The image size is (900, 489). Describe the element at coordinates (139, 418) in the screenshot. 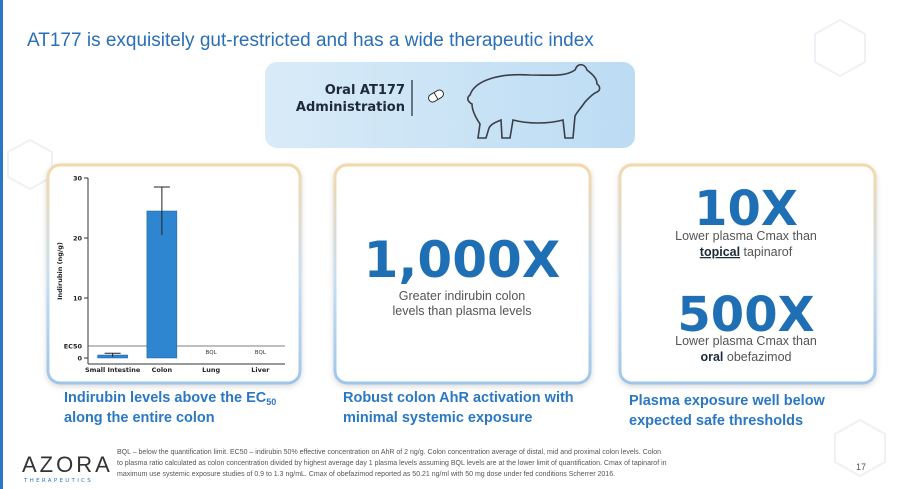

I see `caption: along the entire colon` at that location.